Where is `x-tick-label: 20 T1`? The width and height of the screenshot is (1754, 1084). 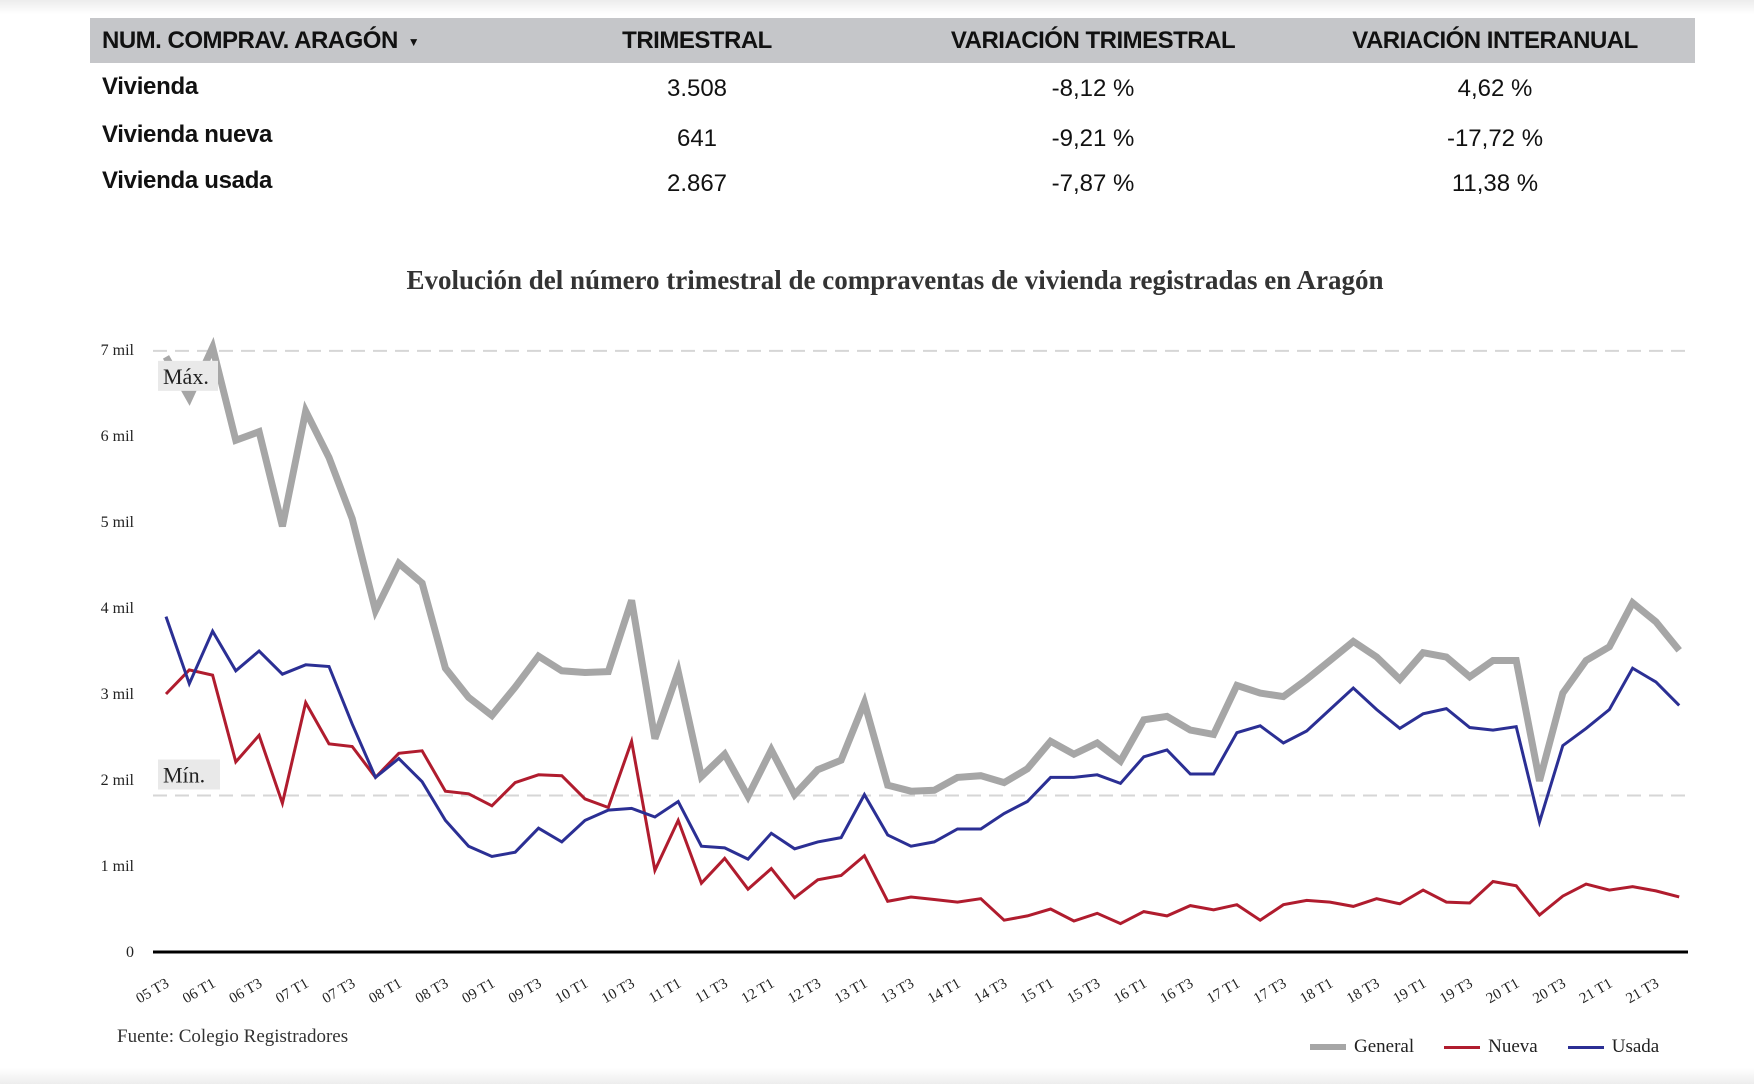 x-tick-label: 20 T1 is located at coordinates (1503, 991).